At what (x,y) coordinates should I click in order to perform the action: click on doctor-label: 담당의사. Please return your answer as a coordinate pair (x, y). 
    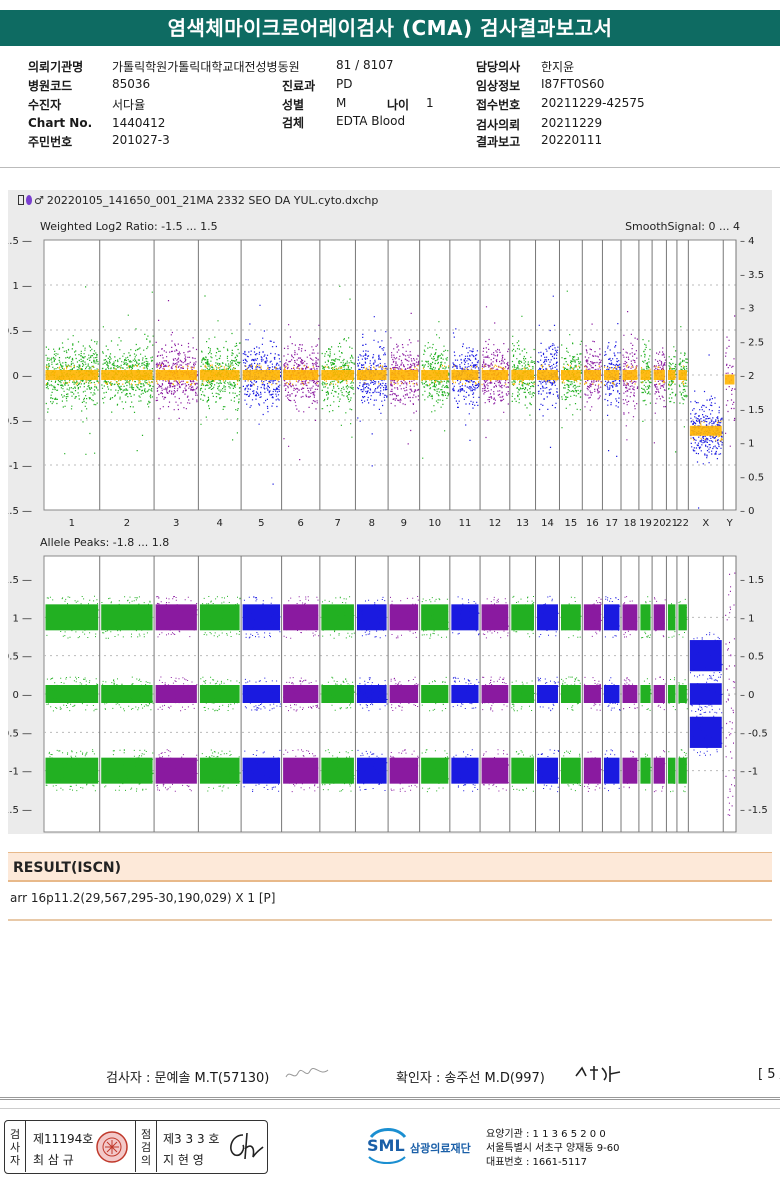
    Looking at the image, I should click on (498, 67).